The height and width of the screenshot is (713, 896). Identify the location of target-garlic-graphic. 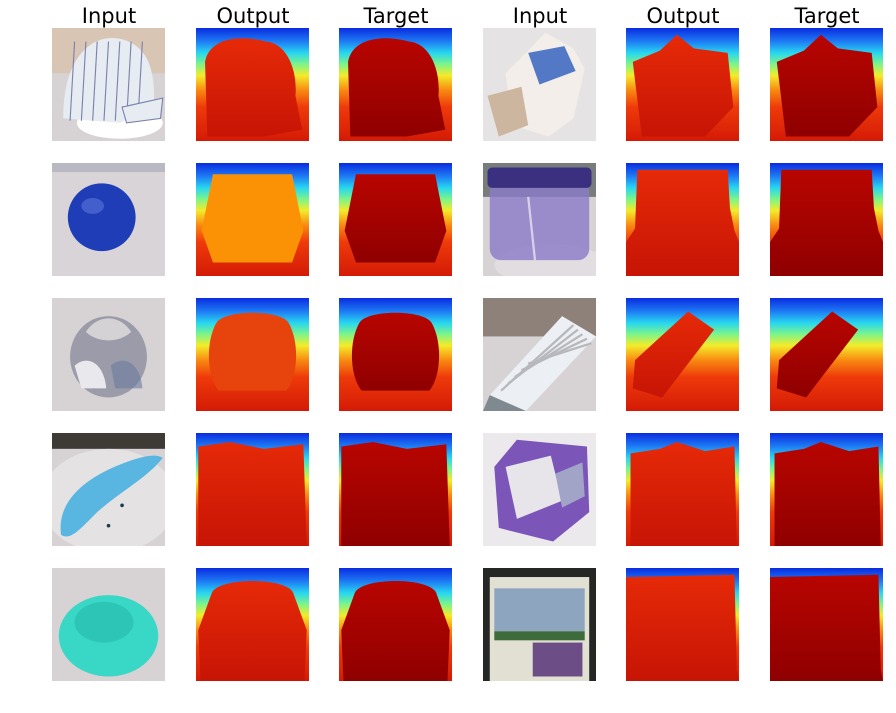
(395, 354).